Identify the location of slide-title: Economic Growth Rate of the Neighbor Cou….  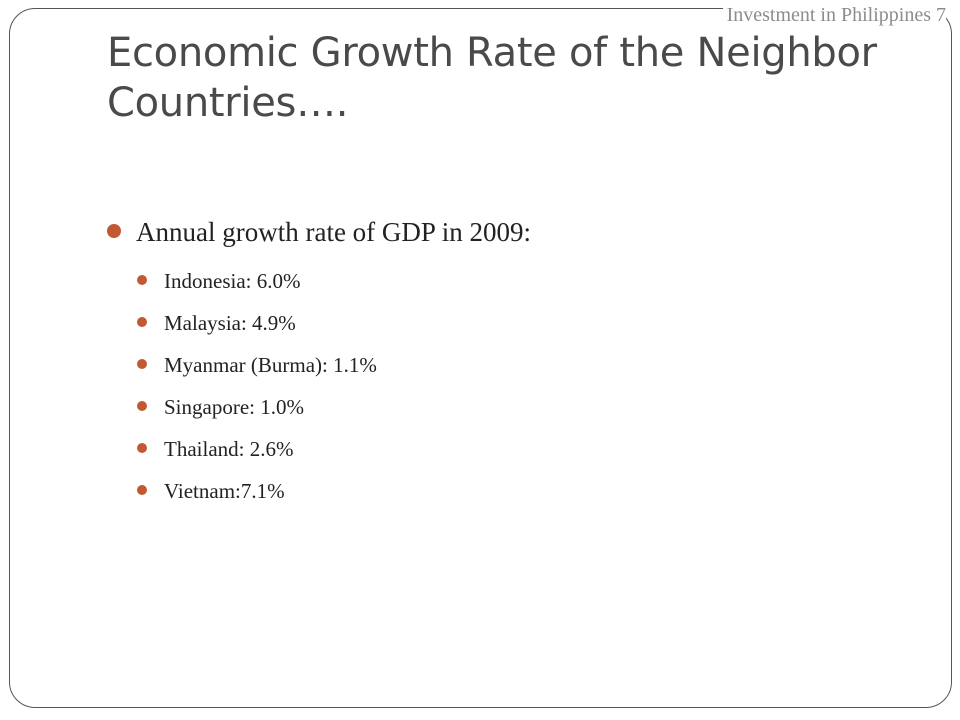
(492, 78).